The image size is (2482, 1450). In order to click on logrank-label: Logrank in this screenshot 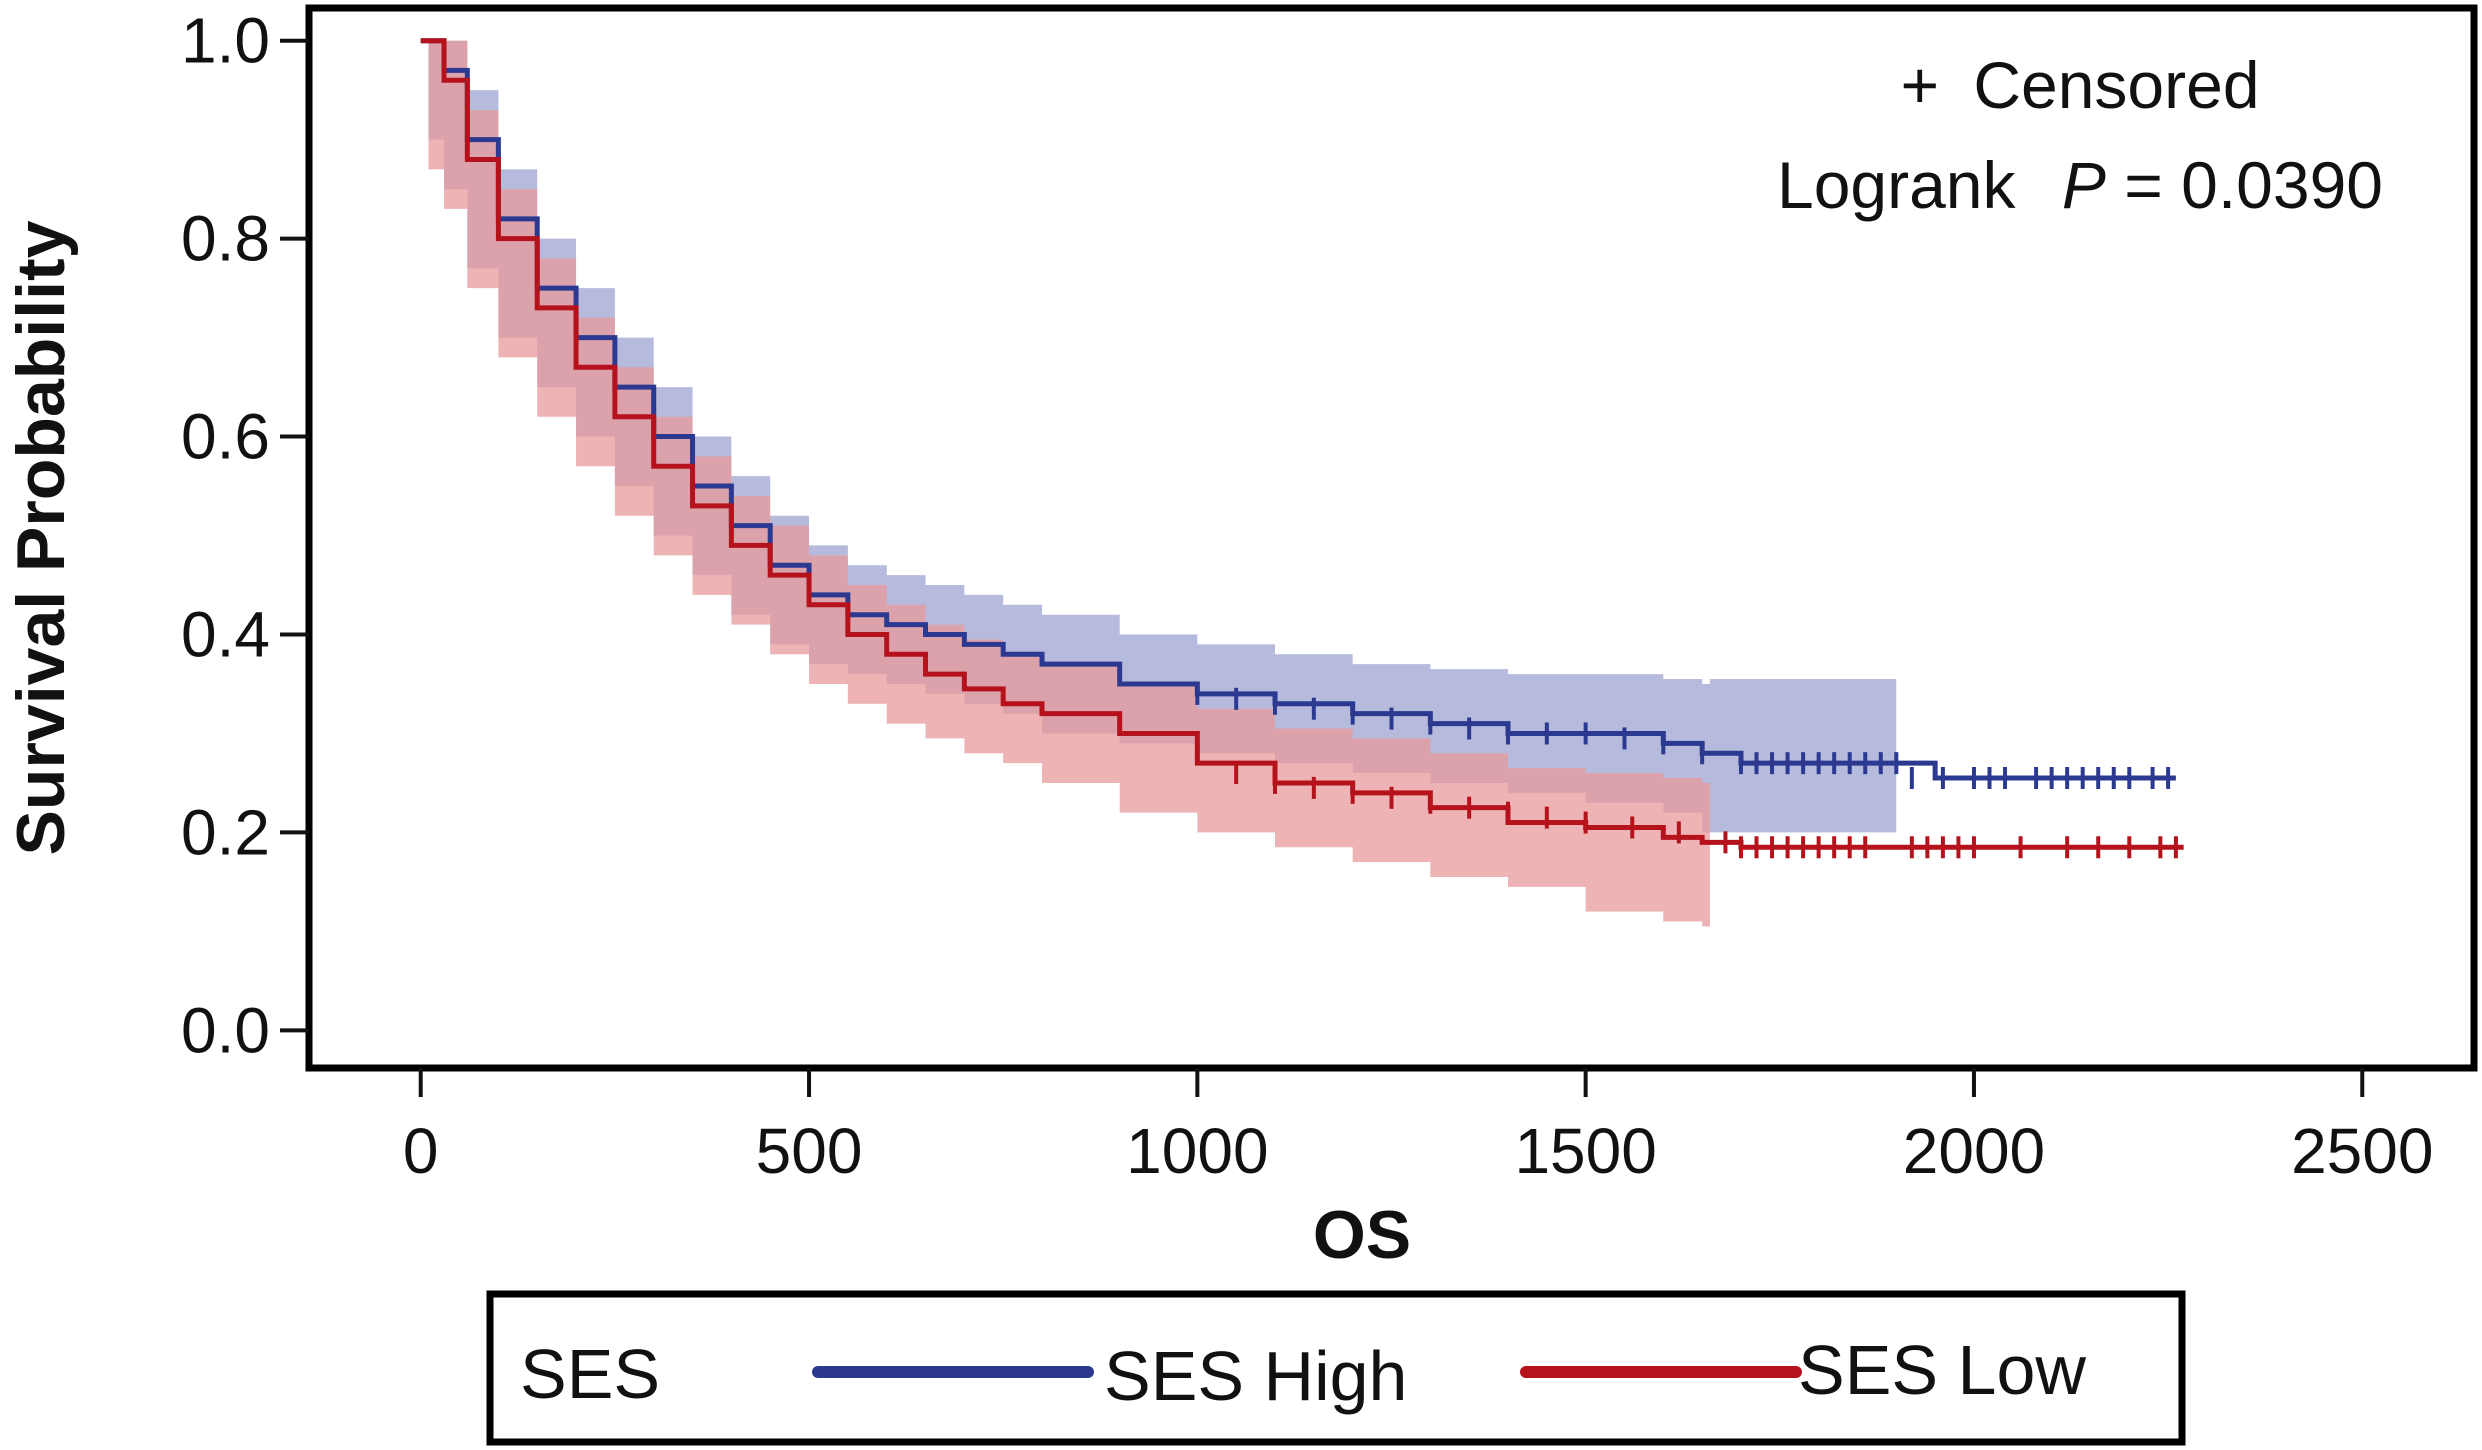, I will do `click(1897, 185)`.